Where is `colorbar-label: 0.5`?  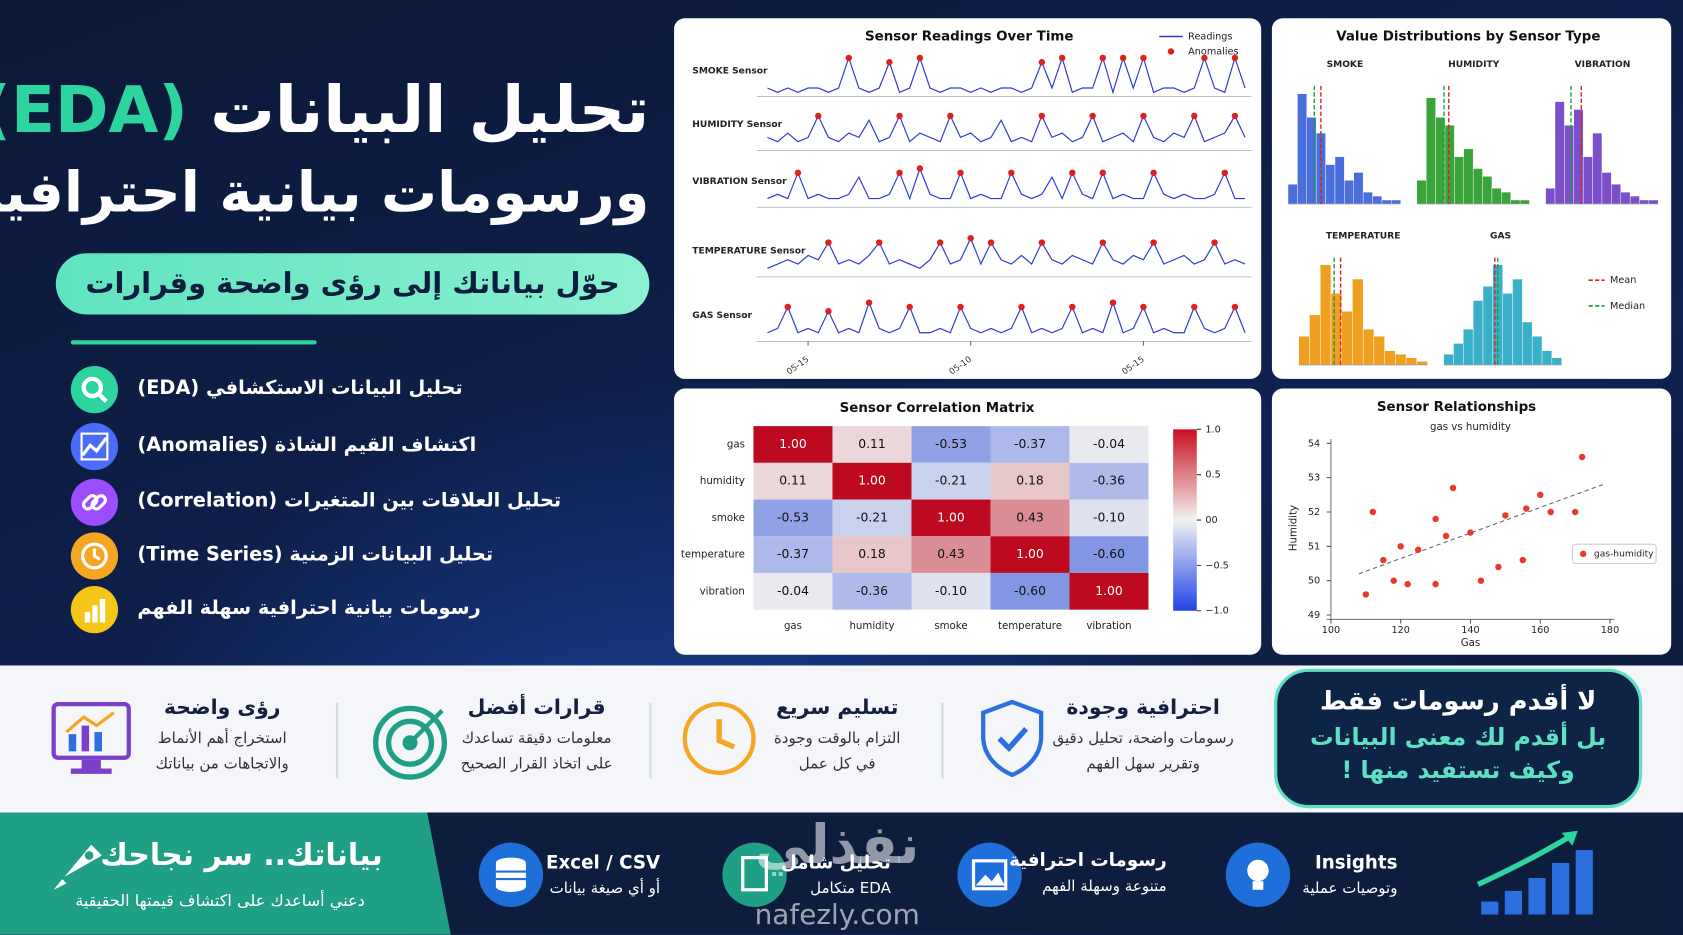
colorbar-label: 0.5 is located at coordinates (1212, 475).